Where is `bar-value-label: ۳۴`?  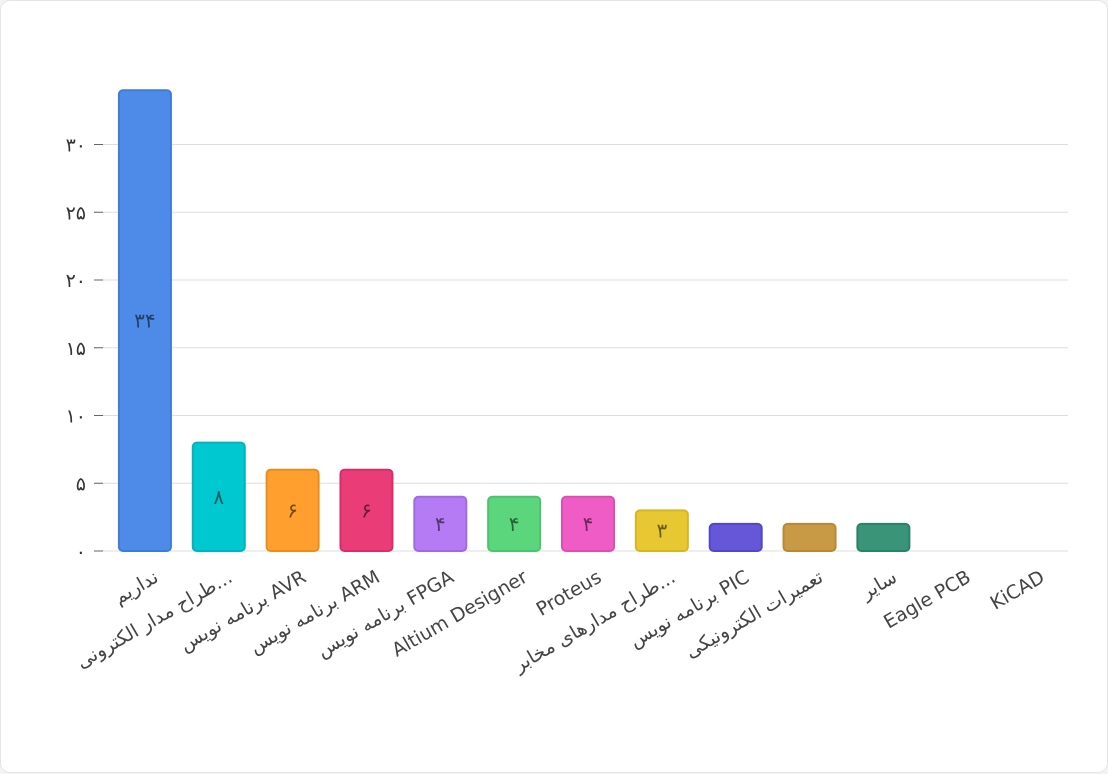
bar-value-label: ۳۴ is located at coordinates (144, 321).